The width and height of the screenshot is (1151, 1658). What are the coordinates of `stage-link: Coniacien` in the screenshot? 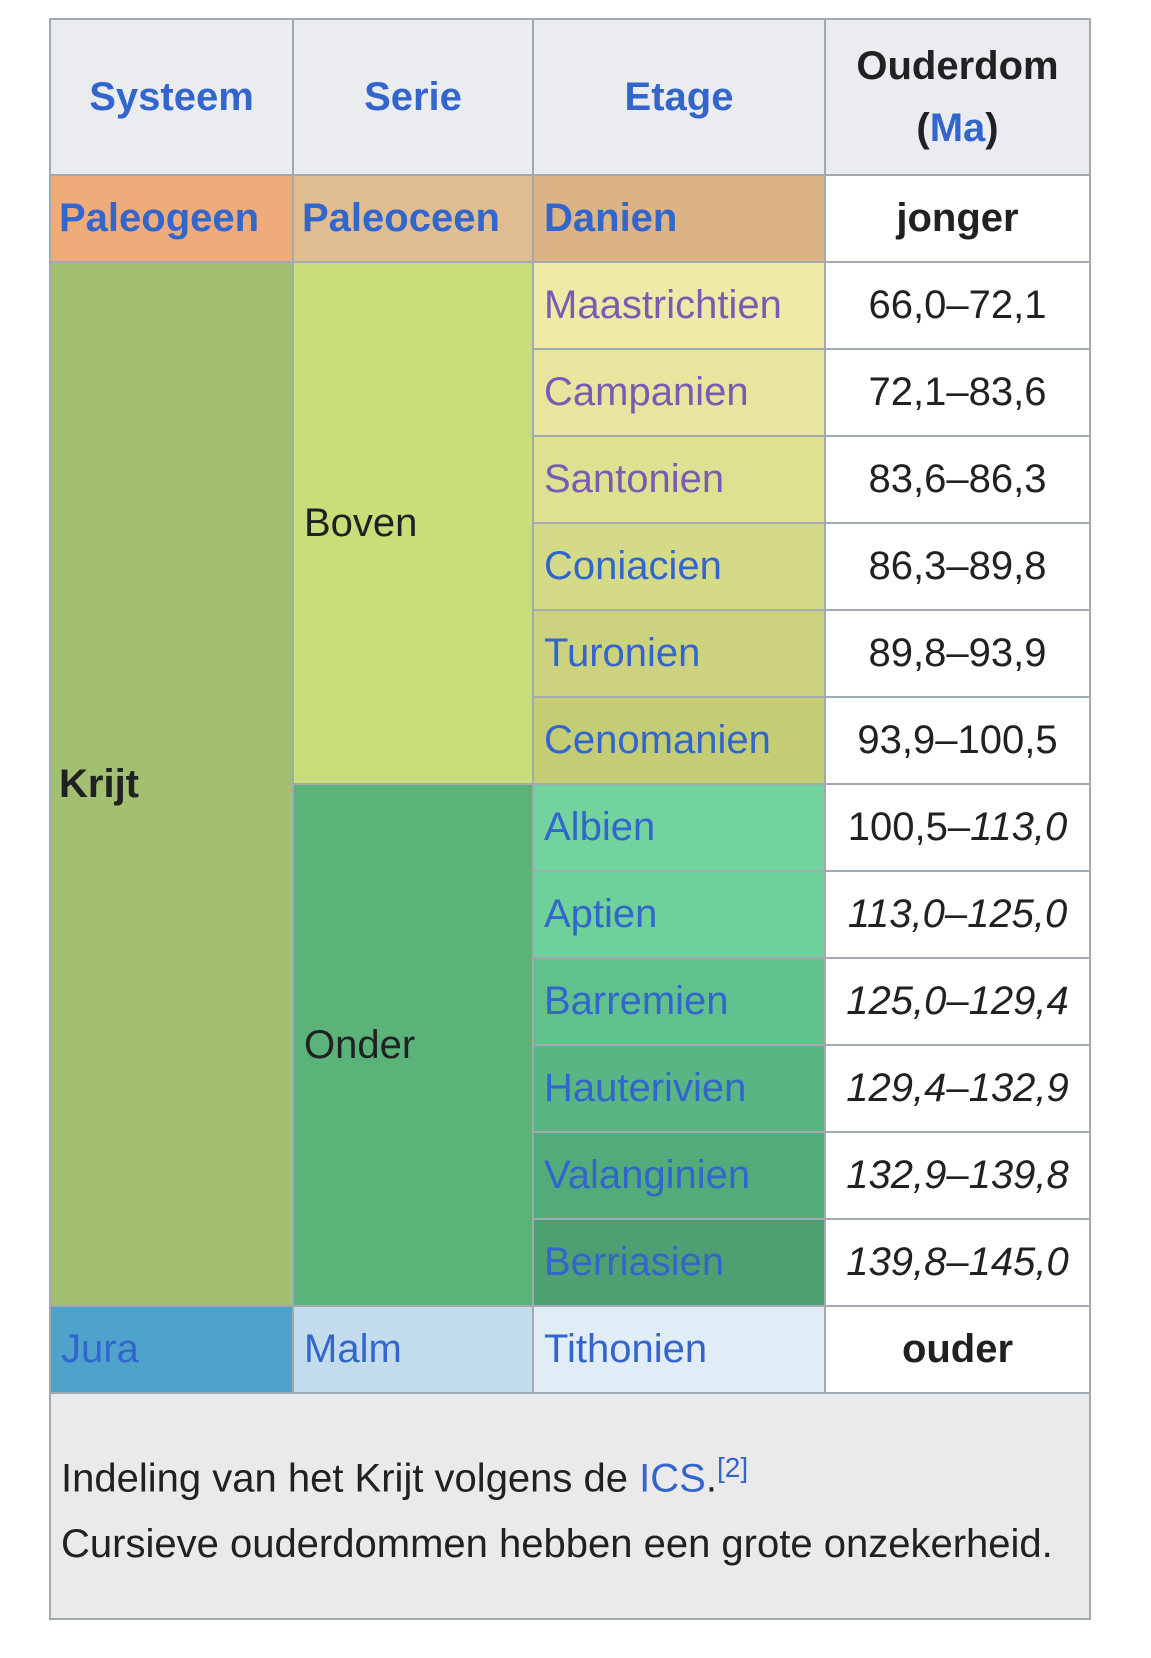 It's located at (633, 566).